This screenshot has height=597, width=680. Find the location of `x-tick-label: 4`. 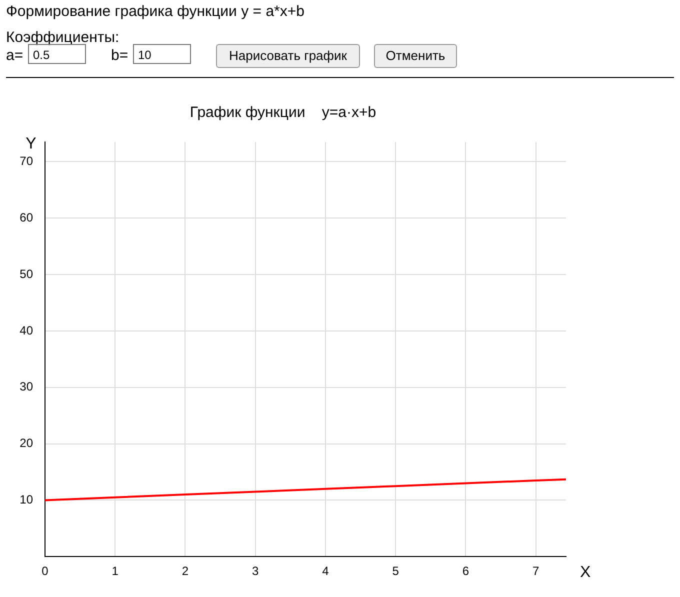

x-tick-label: 4 is located at coordinates (326, 571).